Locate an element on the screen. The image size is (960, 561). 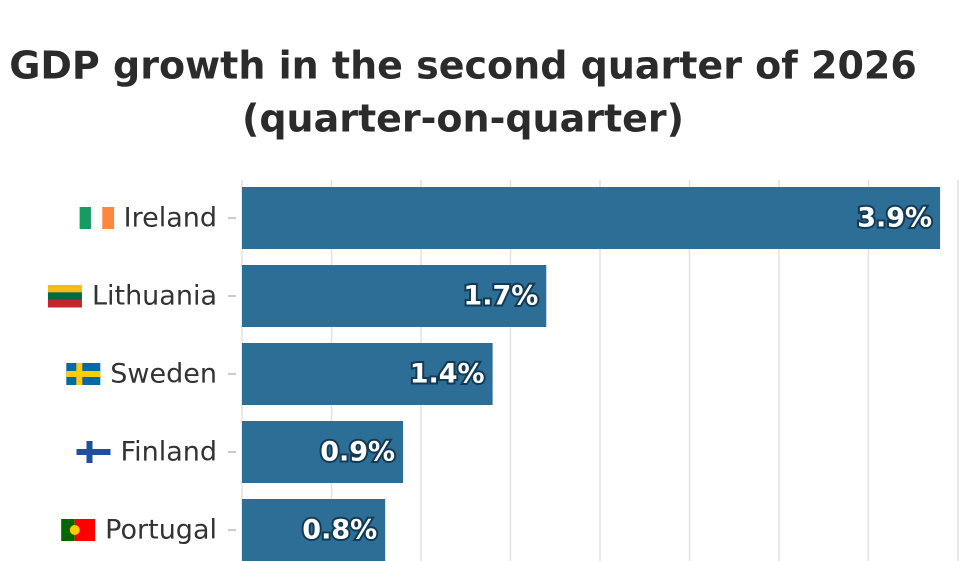
value-label: 3.9% is located at coordinates (894, 218).